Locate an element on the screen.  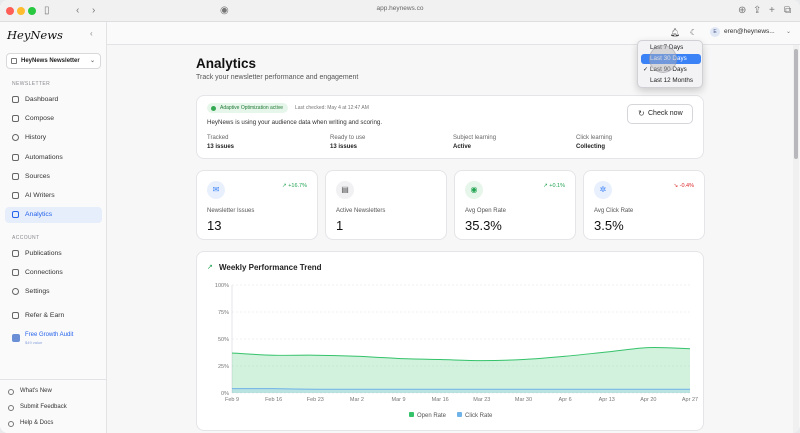
submit-feedback-link: Submit Feedback is located at coordinates (53, 408).